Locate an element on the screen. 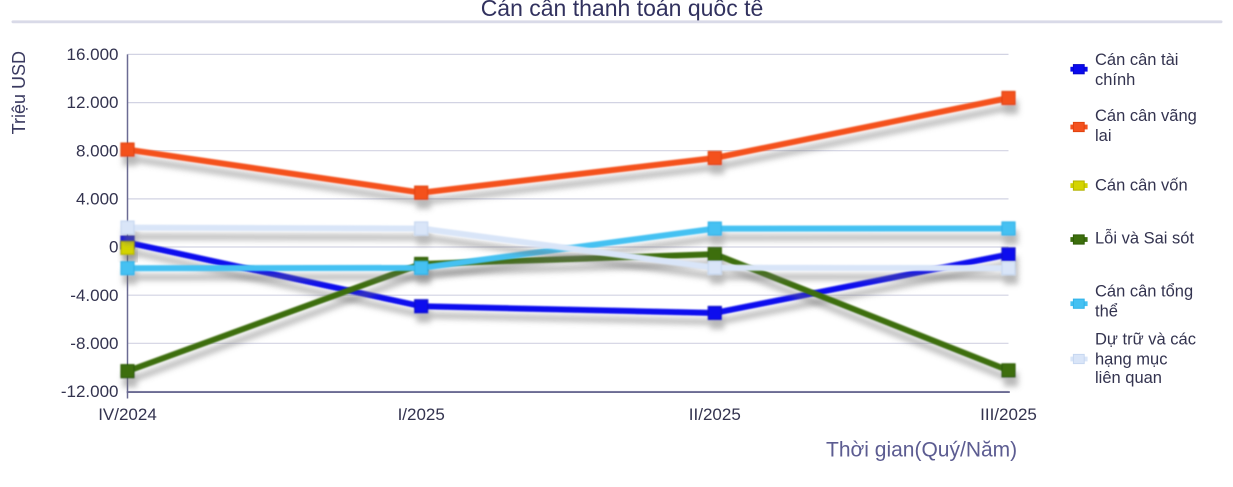 The width and height of the screenshot is (1233, 487). svg-text: hạng mục is located at coordinates (1131, 360).